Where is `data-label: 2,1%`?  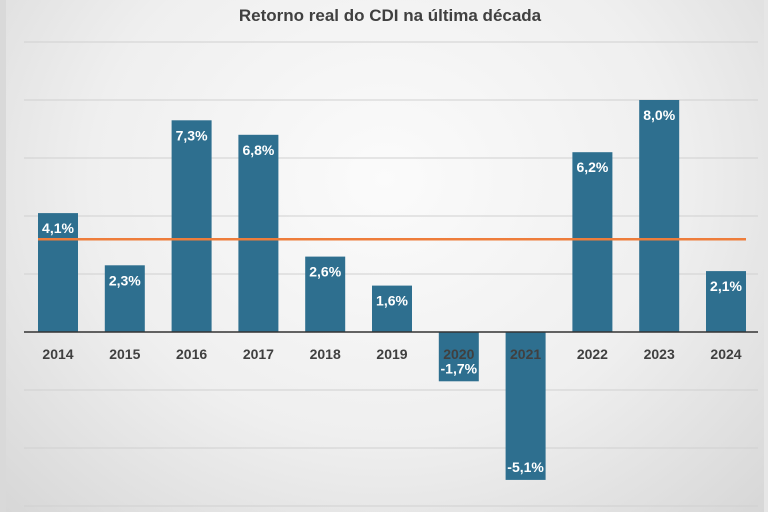 data-label: 2,1% is located at coordinates (726, 286).